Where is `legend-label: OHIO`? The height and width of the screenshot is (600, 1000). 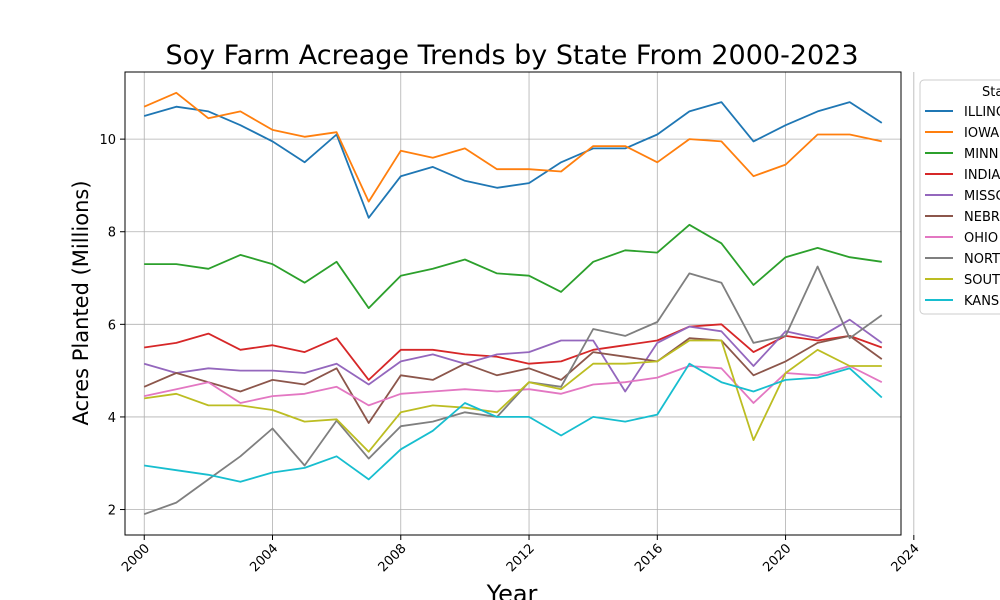 legend-label: OHIO is located at coordinates (981, 238).